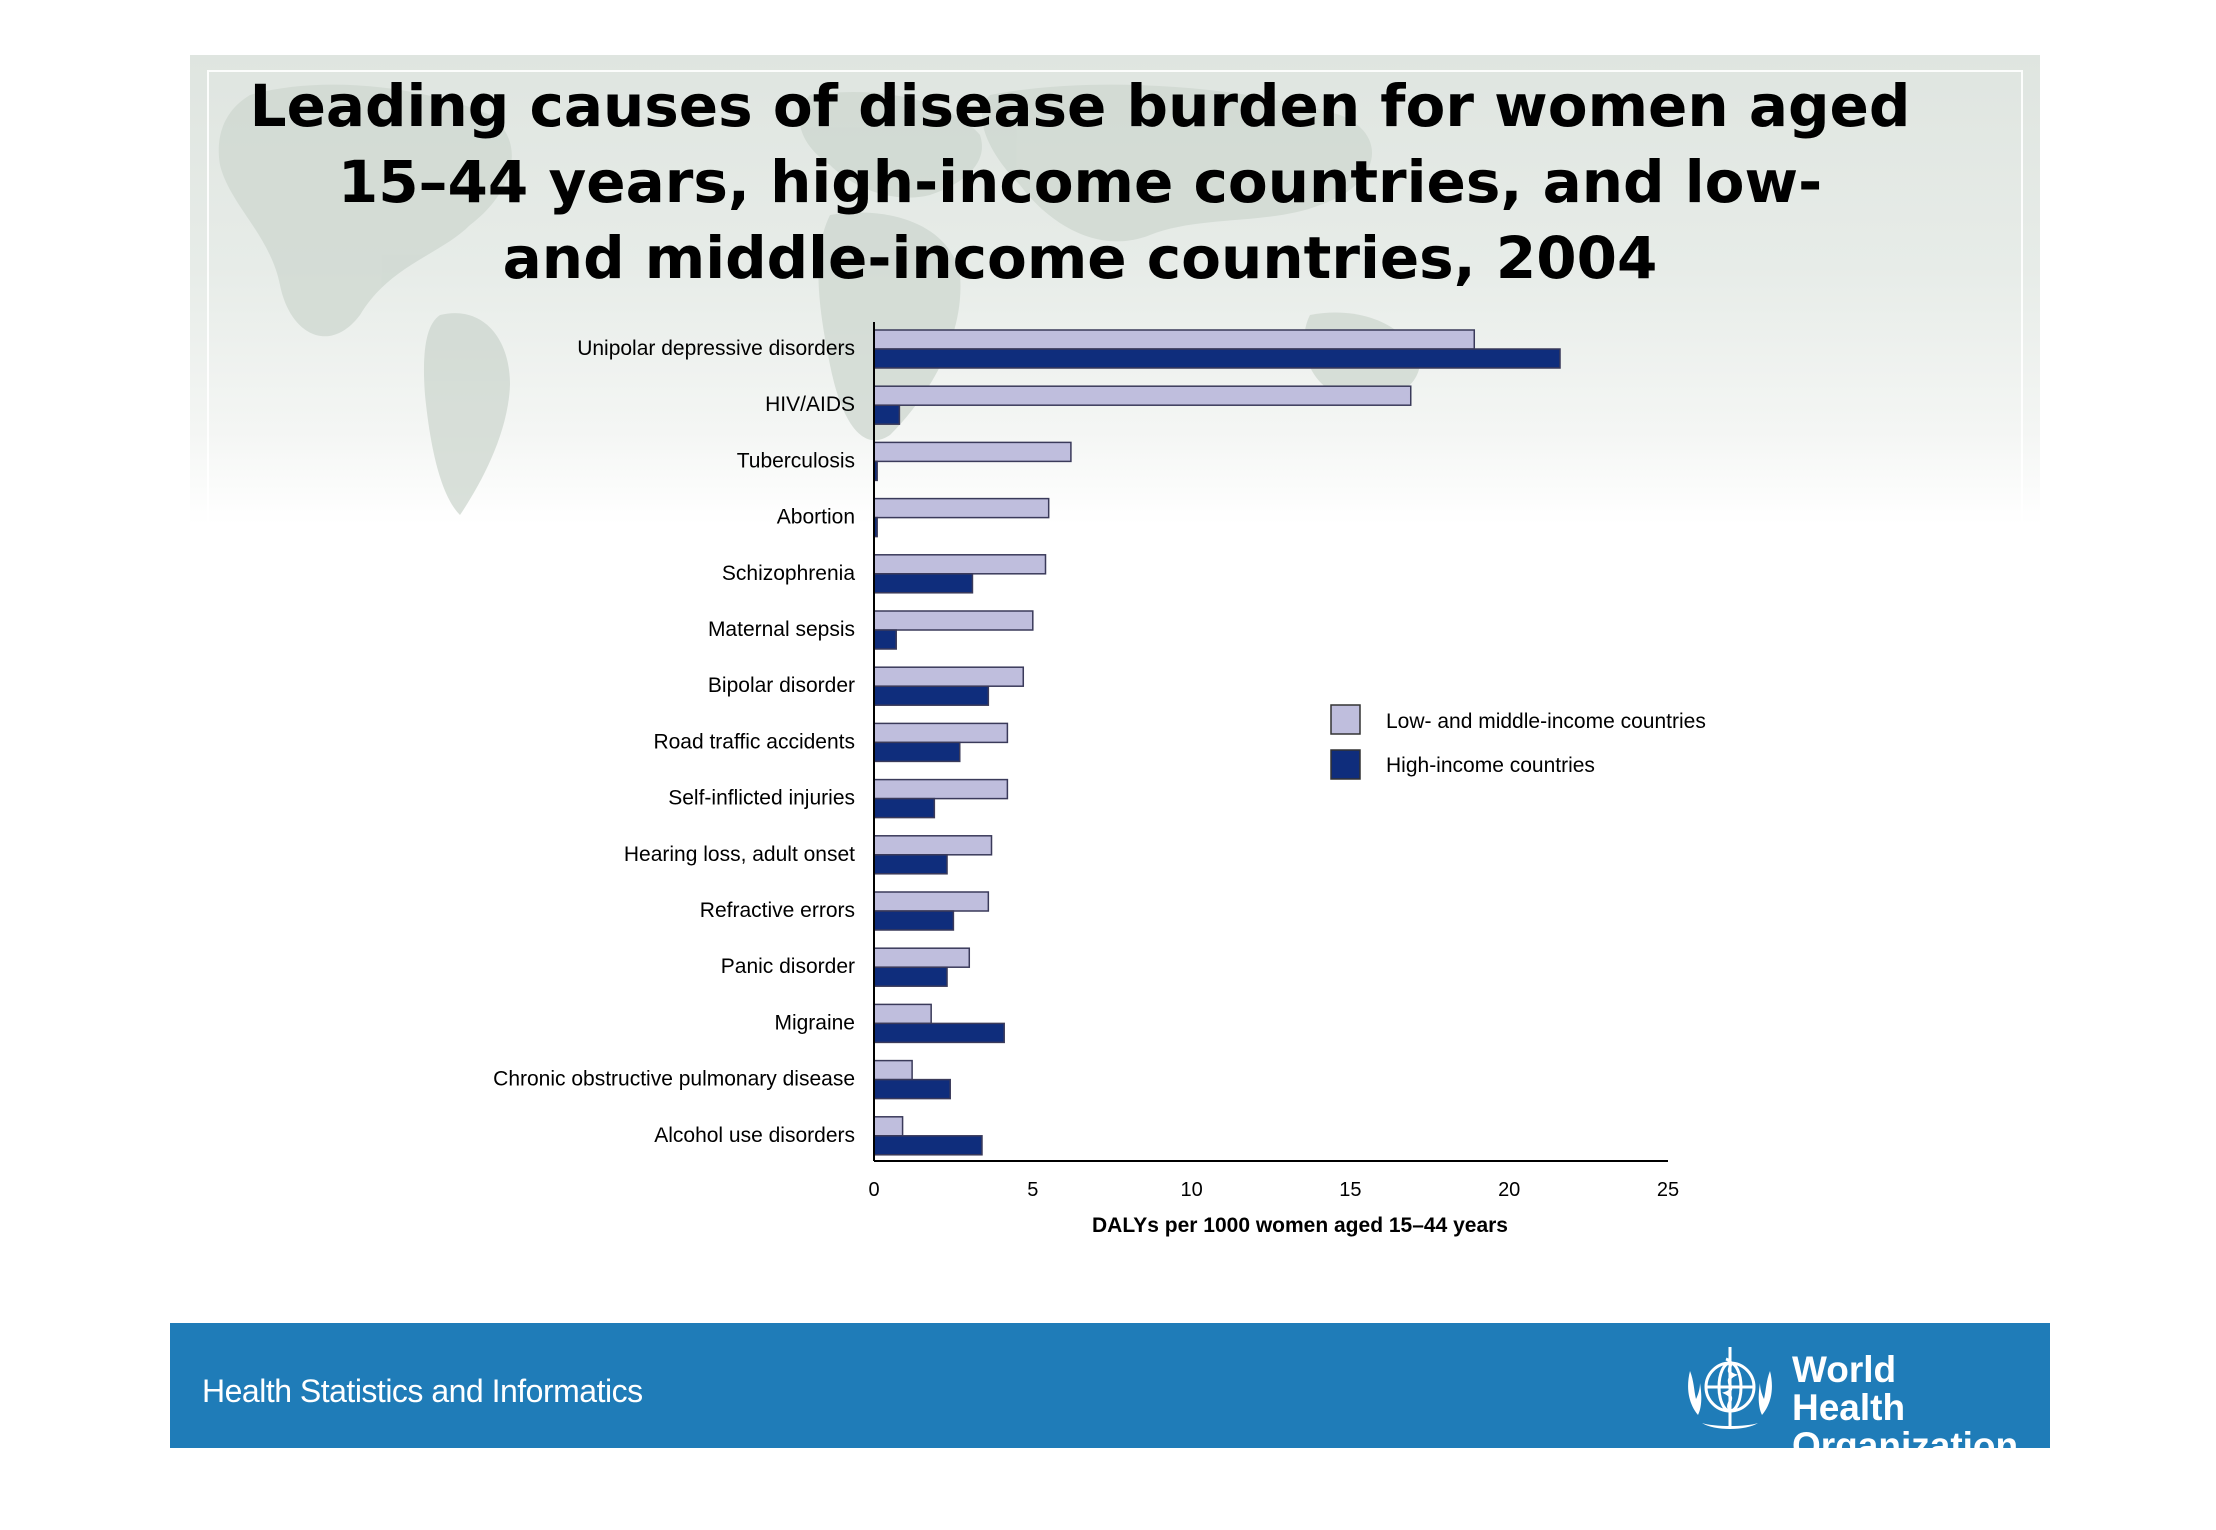  What do you see at coordinates (810, 404) in the screenshot?
I see `category-label: HIV/AIDS` at bounding box center [810, 404].